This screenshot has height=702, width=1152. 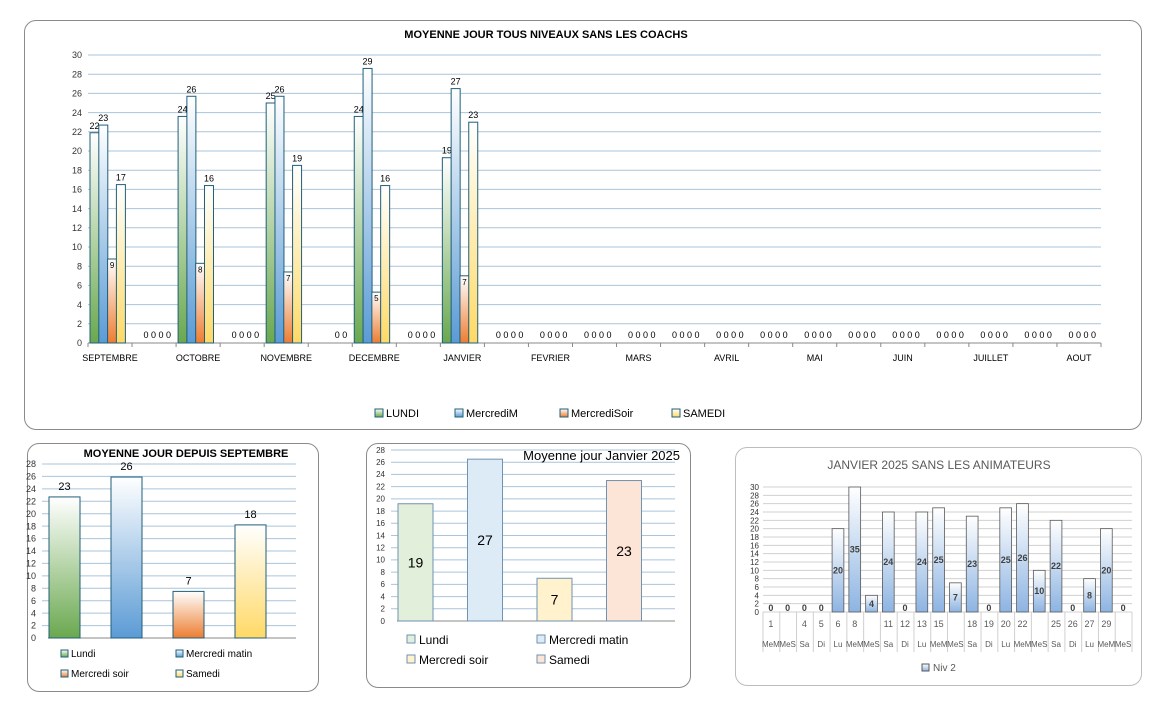 I want to click on data-label: 24, so click(x=183, y=109).